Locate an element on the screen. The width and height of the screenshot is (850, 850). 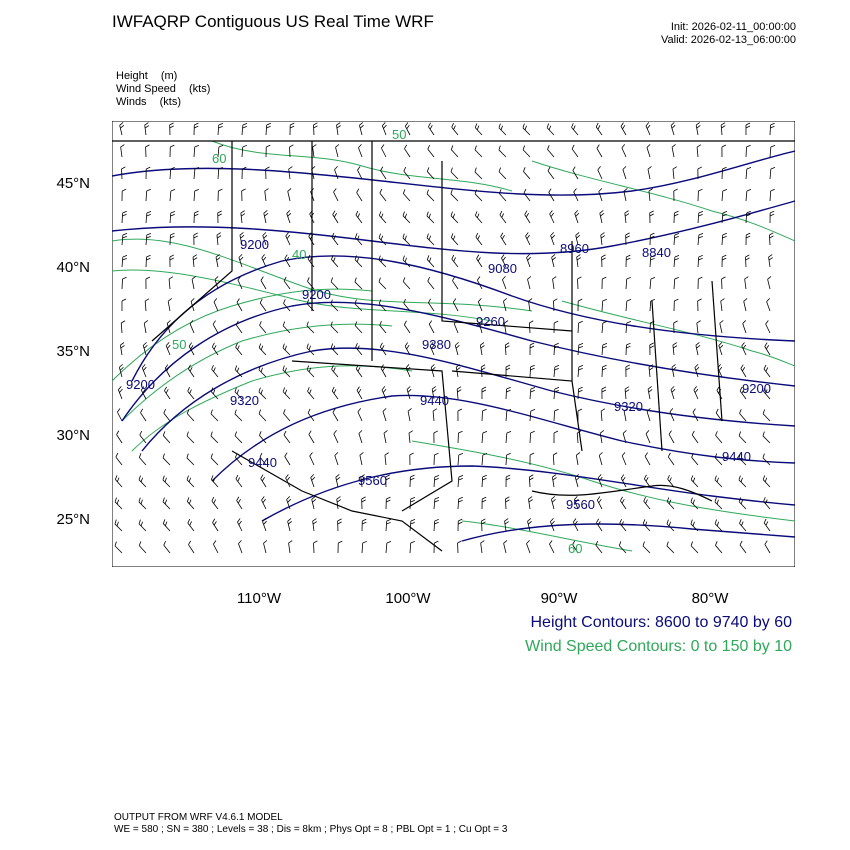
wind-speed-label: 50 is located at coordinates (179, 344).